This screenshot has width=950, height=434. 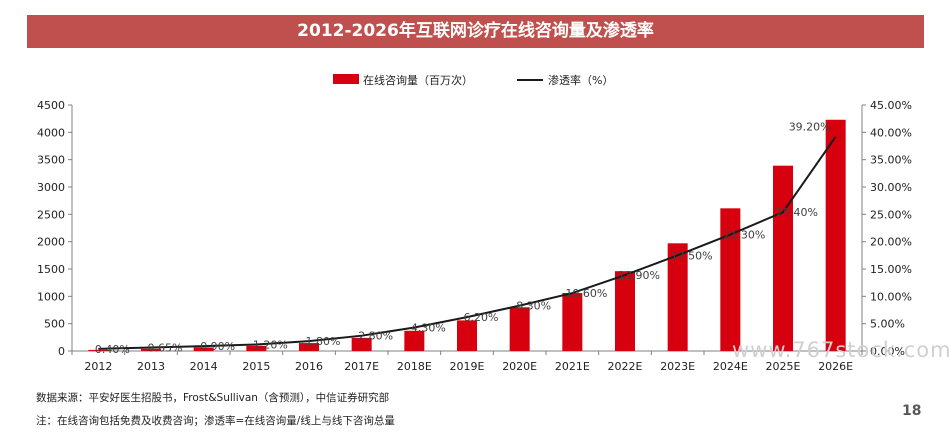 What do you see at coordinates (418, 80) in the screenshot?
I see `legend-bar-label: 在线咨询量（百万次）` at bounding box center [418, 80].